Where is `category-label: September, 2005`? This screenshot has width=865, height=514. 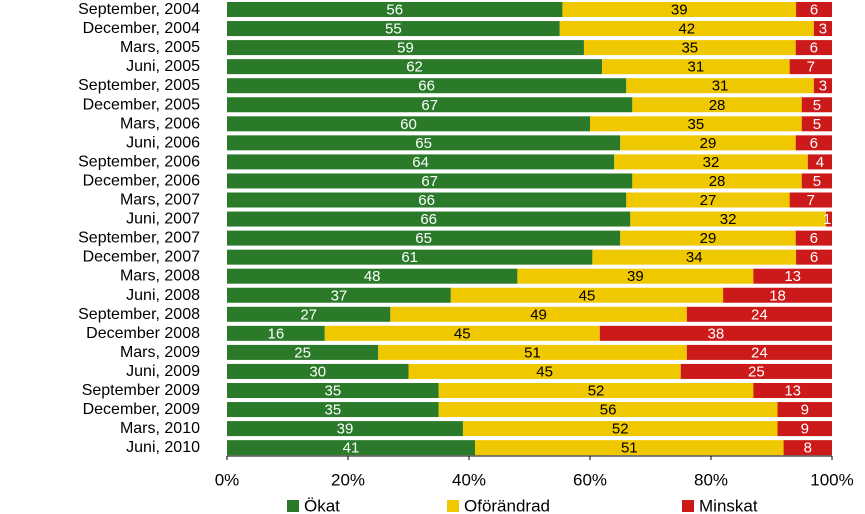 category-label: September, 2005 is located at coordinates (139, 85).